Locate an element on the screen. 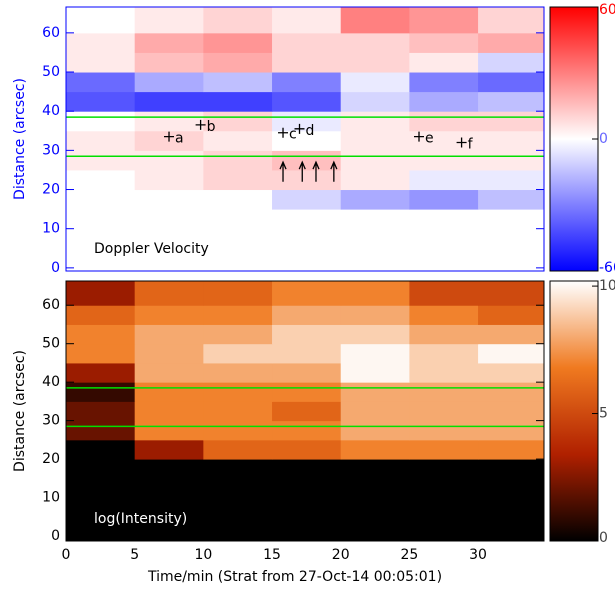 This screenshot has width=615, height=594. y-axis-label: Distance (arcsec) is located at coordinates (20, 411).